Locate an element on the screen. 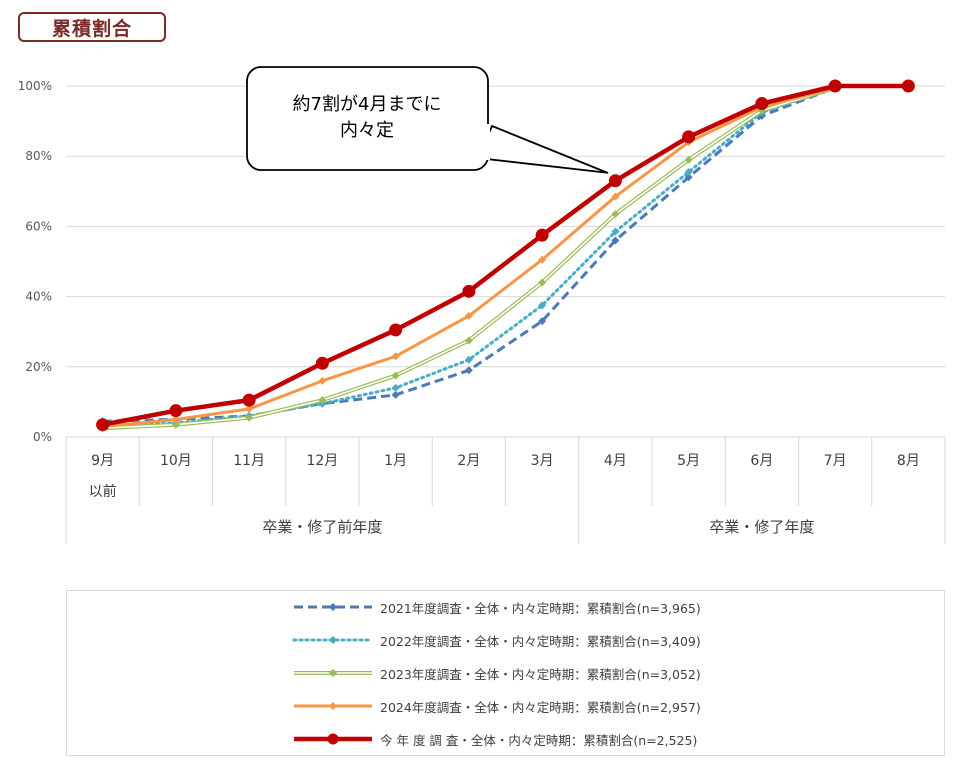 The image size is (967, 766). x-tick-label: 5月 is located at coordinates (688, 461).